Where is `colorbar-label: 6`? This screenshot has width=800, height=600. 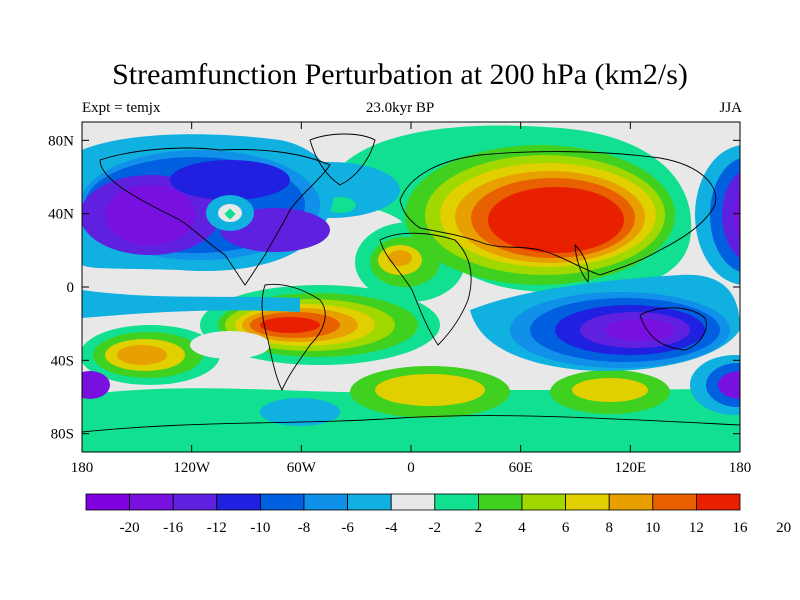 colorbar-label: 6 is located at coordinates (566, 528).